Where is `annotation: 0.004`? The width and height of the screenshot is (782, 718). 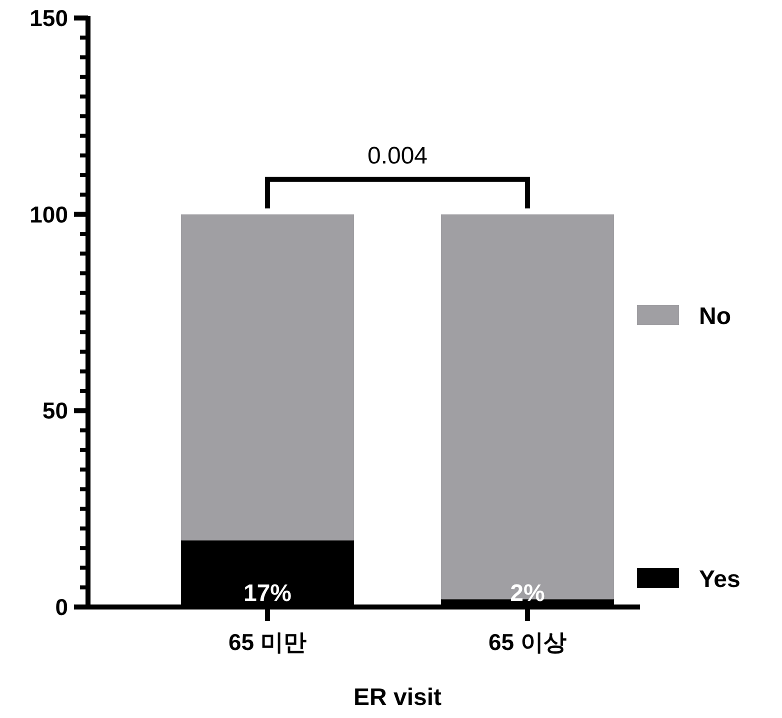
annotation: 0.004 is located at coordinates (397, 156).